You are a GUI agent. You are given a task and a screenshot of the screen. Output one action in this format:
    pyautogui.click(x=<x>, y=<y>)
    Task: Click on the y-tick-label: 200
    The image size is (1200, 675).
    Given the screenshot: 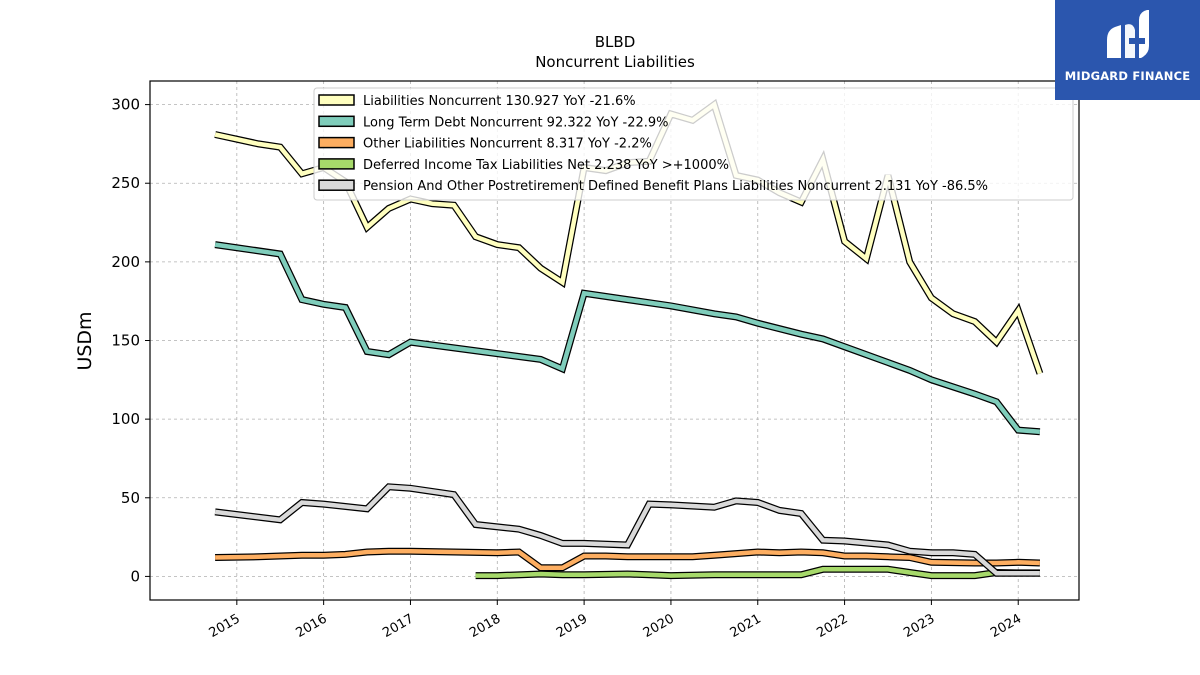 What is the action you would take?
    pyautogui.click(x=125, y=262)
    